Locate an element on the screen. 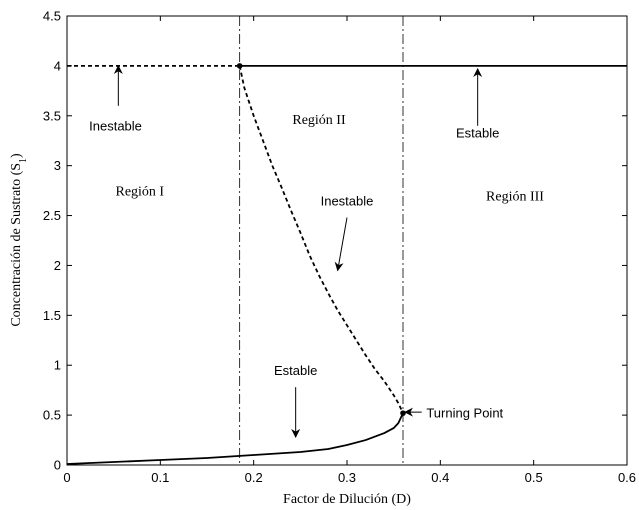 The image size is (639, 510). y-tick-label: 2.5 is located at coordinates (52, 215).